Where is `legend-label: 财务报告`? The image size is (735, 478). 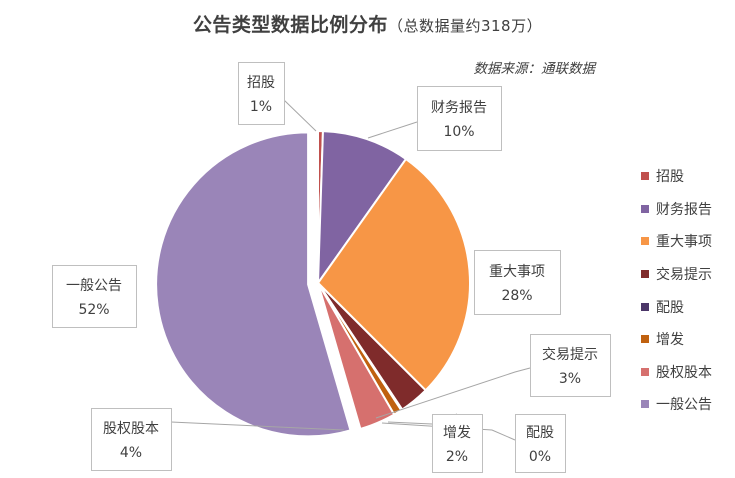
legend-label: 财务报告 is located at coordinates (684, 209).